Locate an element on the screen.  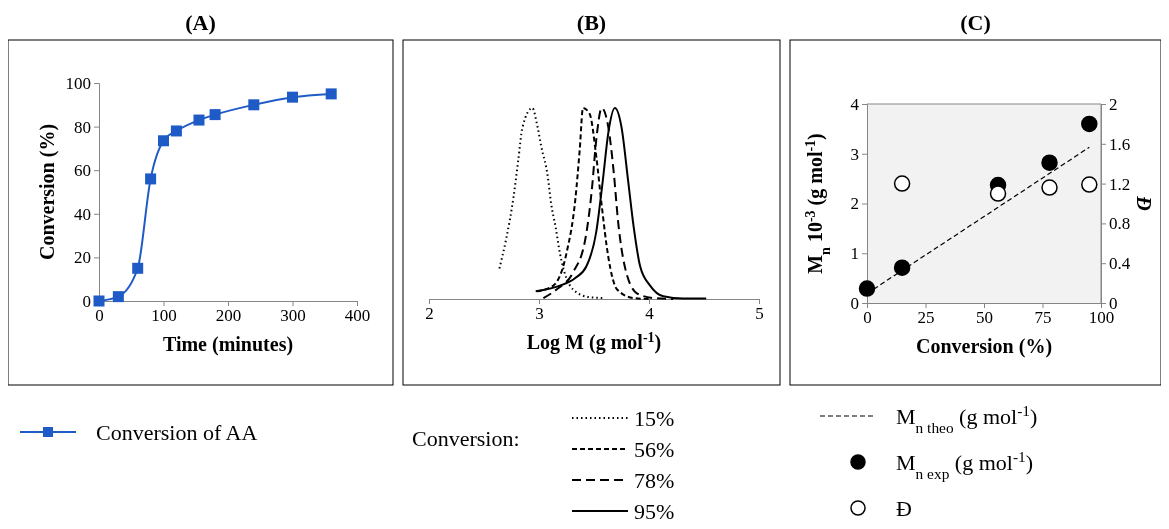
legend-title: Conversion: is located at coordinates (466, 438).